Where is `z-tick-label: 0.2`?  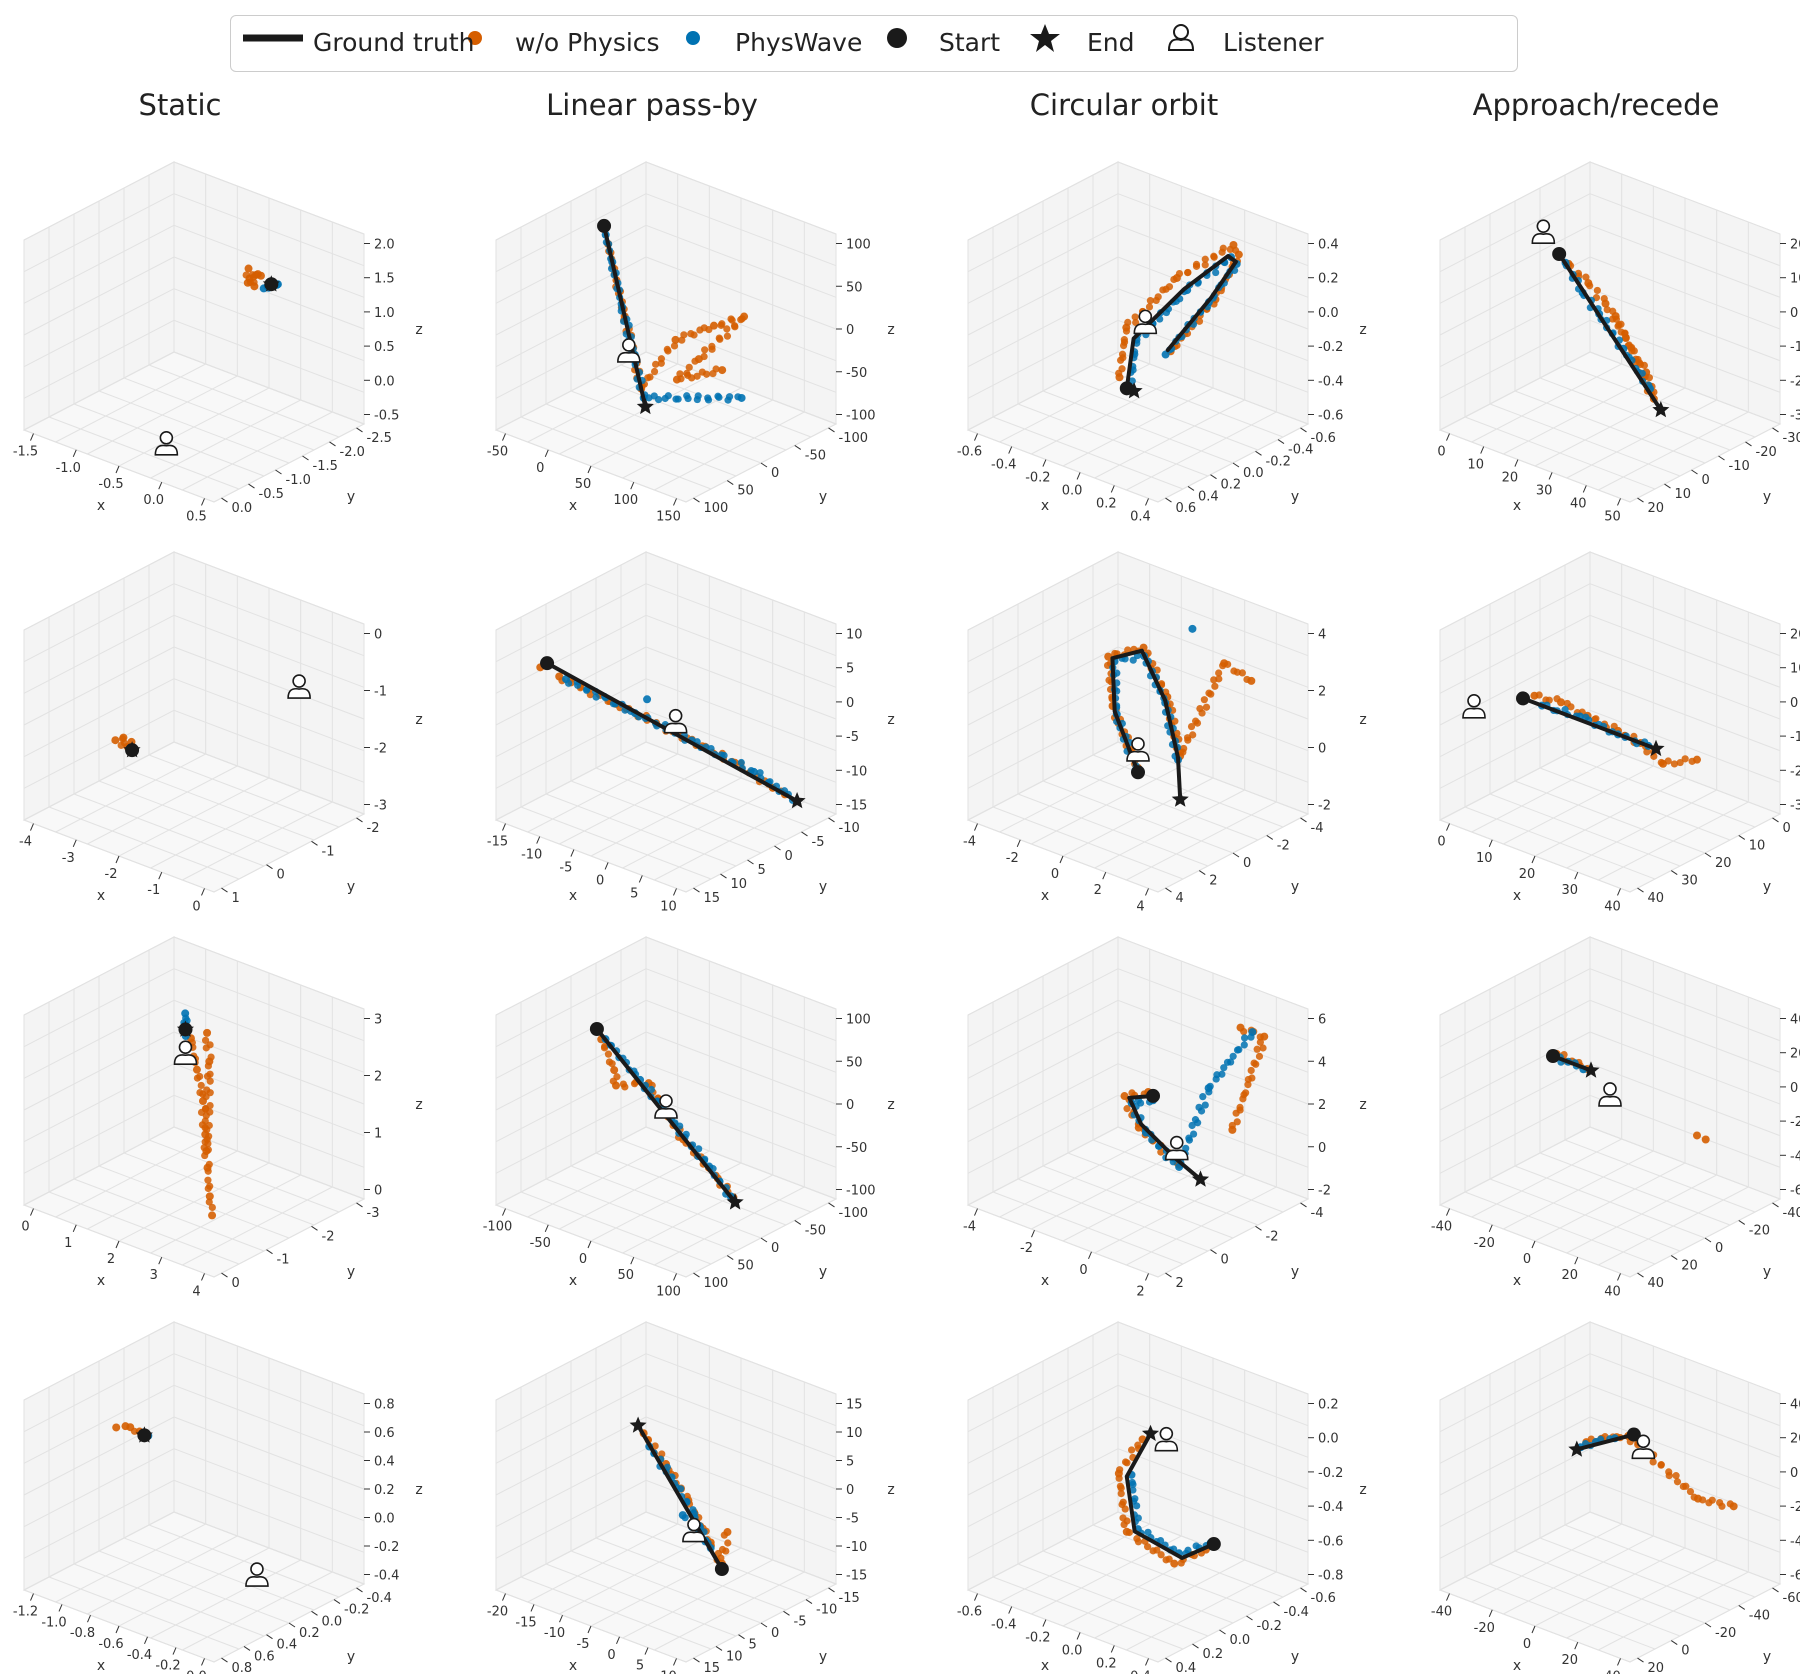
z-tick-label: 0.2 is located at coordinates (1328, 1405).